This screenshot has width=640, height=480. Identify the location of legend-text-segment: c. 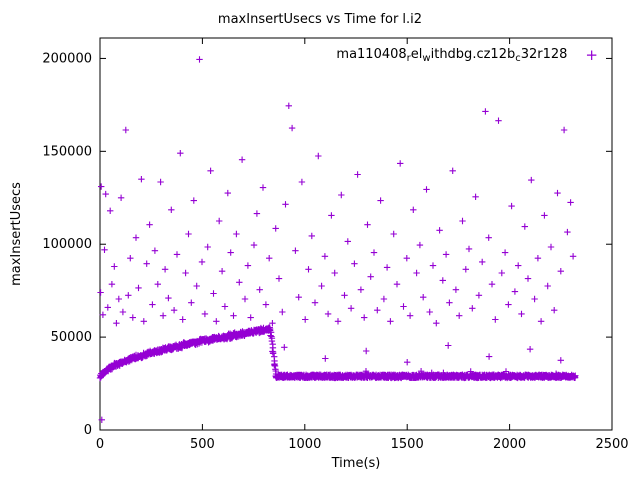
(518, 58).